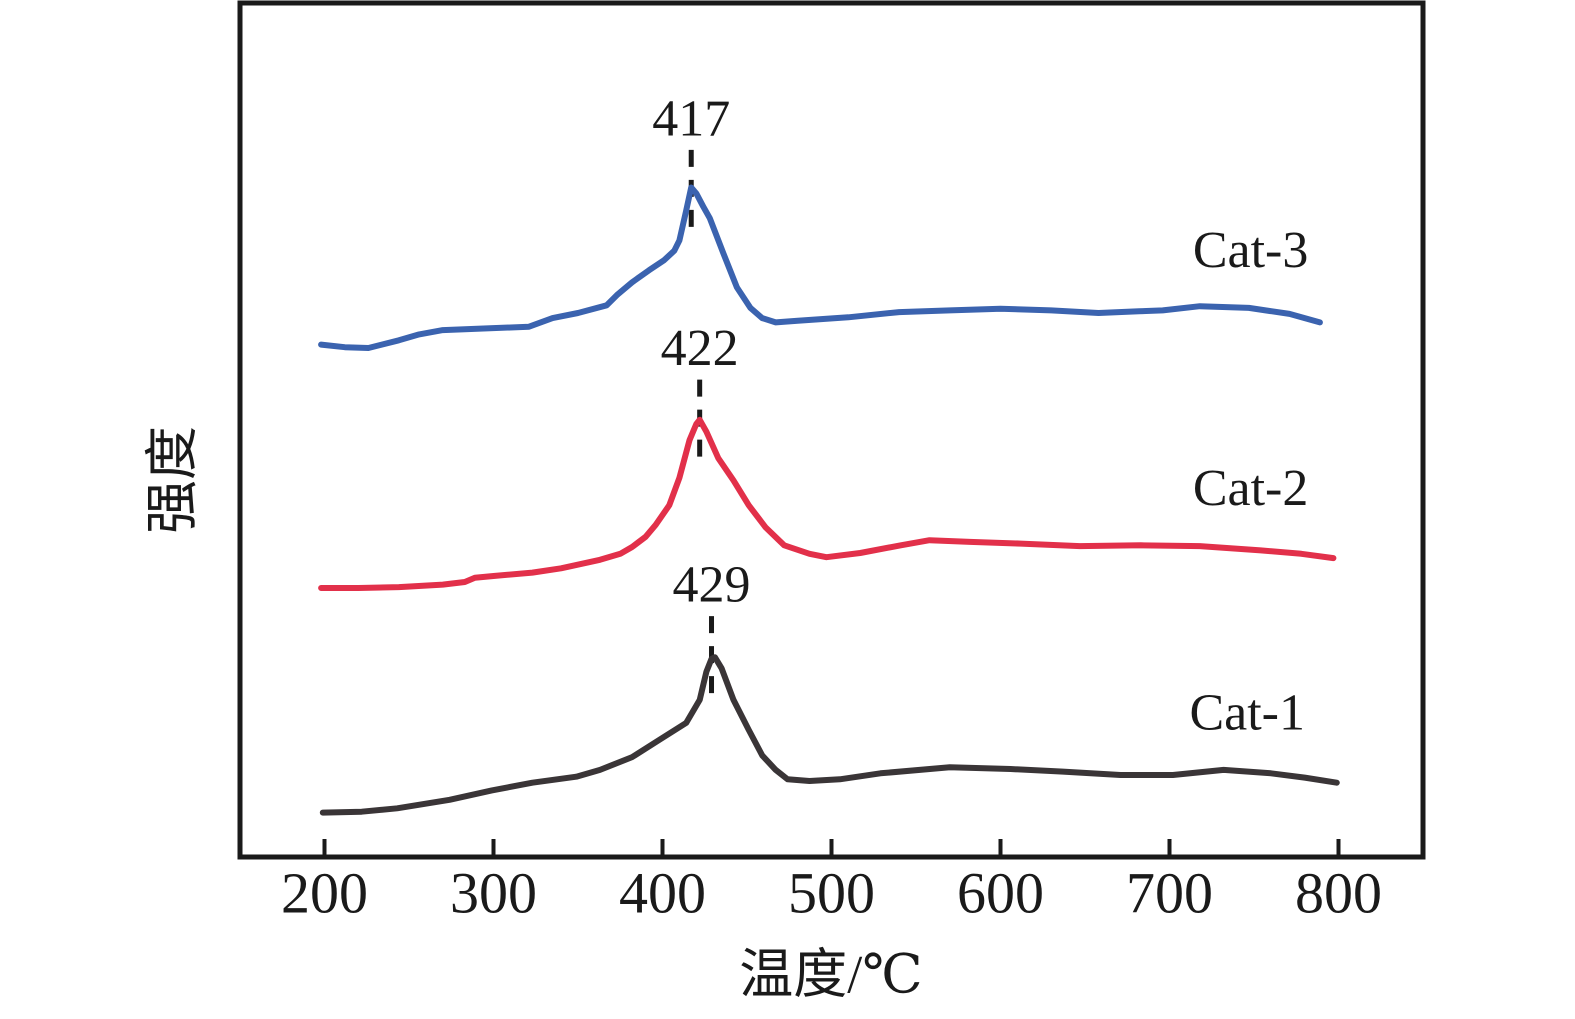 This screenshot has width=1575, height=1019. I want to click on peak-label: 429, so click(712, 585).